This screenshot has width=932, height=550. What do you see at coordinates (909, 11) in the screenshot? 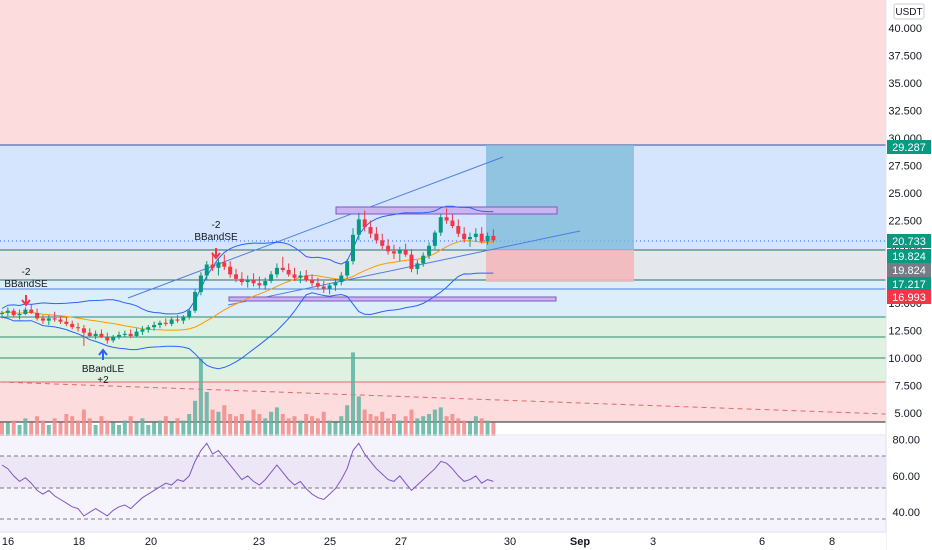
I see `currency-box` at bounding box center [909, 11].